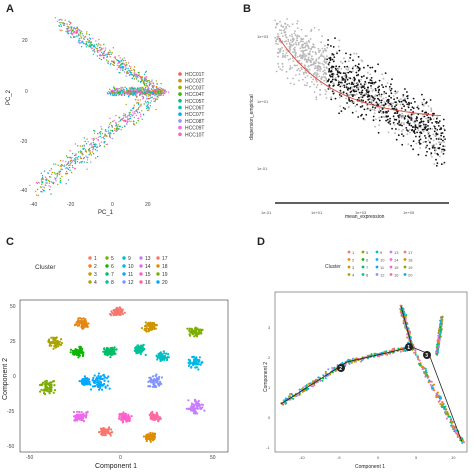 The height and width of the screenshot is (474, 474). I want to click on trajectory-point, so click(444, 409).